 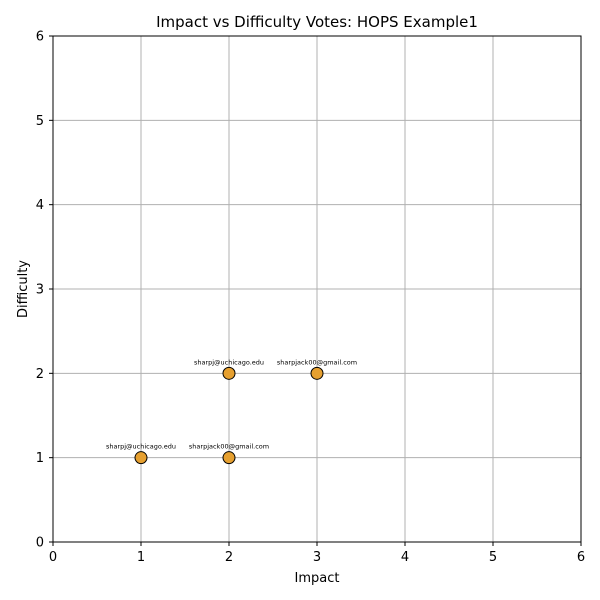 I want to click on x-tick-label: 4, so click(x=405, y=557).